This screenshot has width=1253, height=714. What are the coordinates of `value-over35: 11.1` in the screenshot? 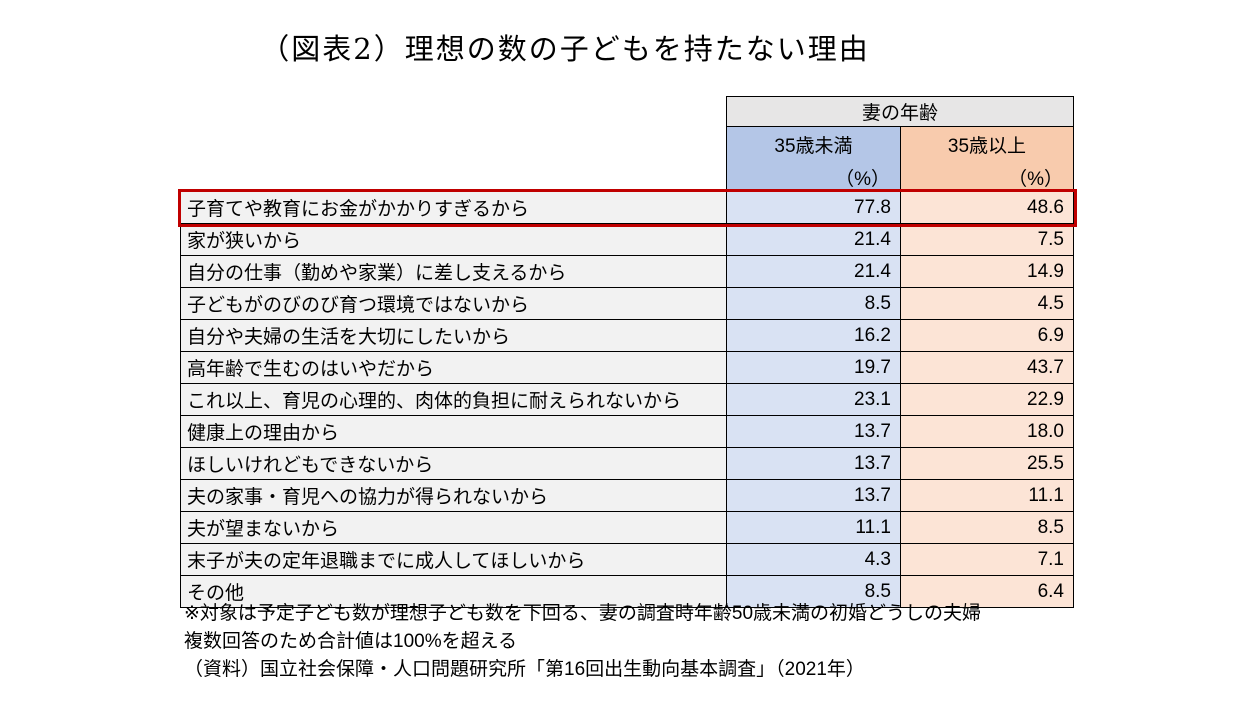 It's located at (987, 495).